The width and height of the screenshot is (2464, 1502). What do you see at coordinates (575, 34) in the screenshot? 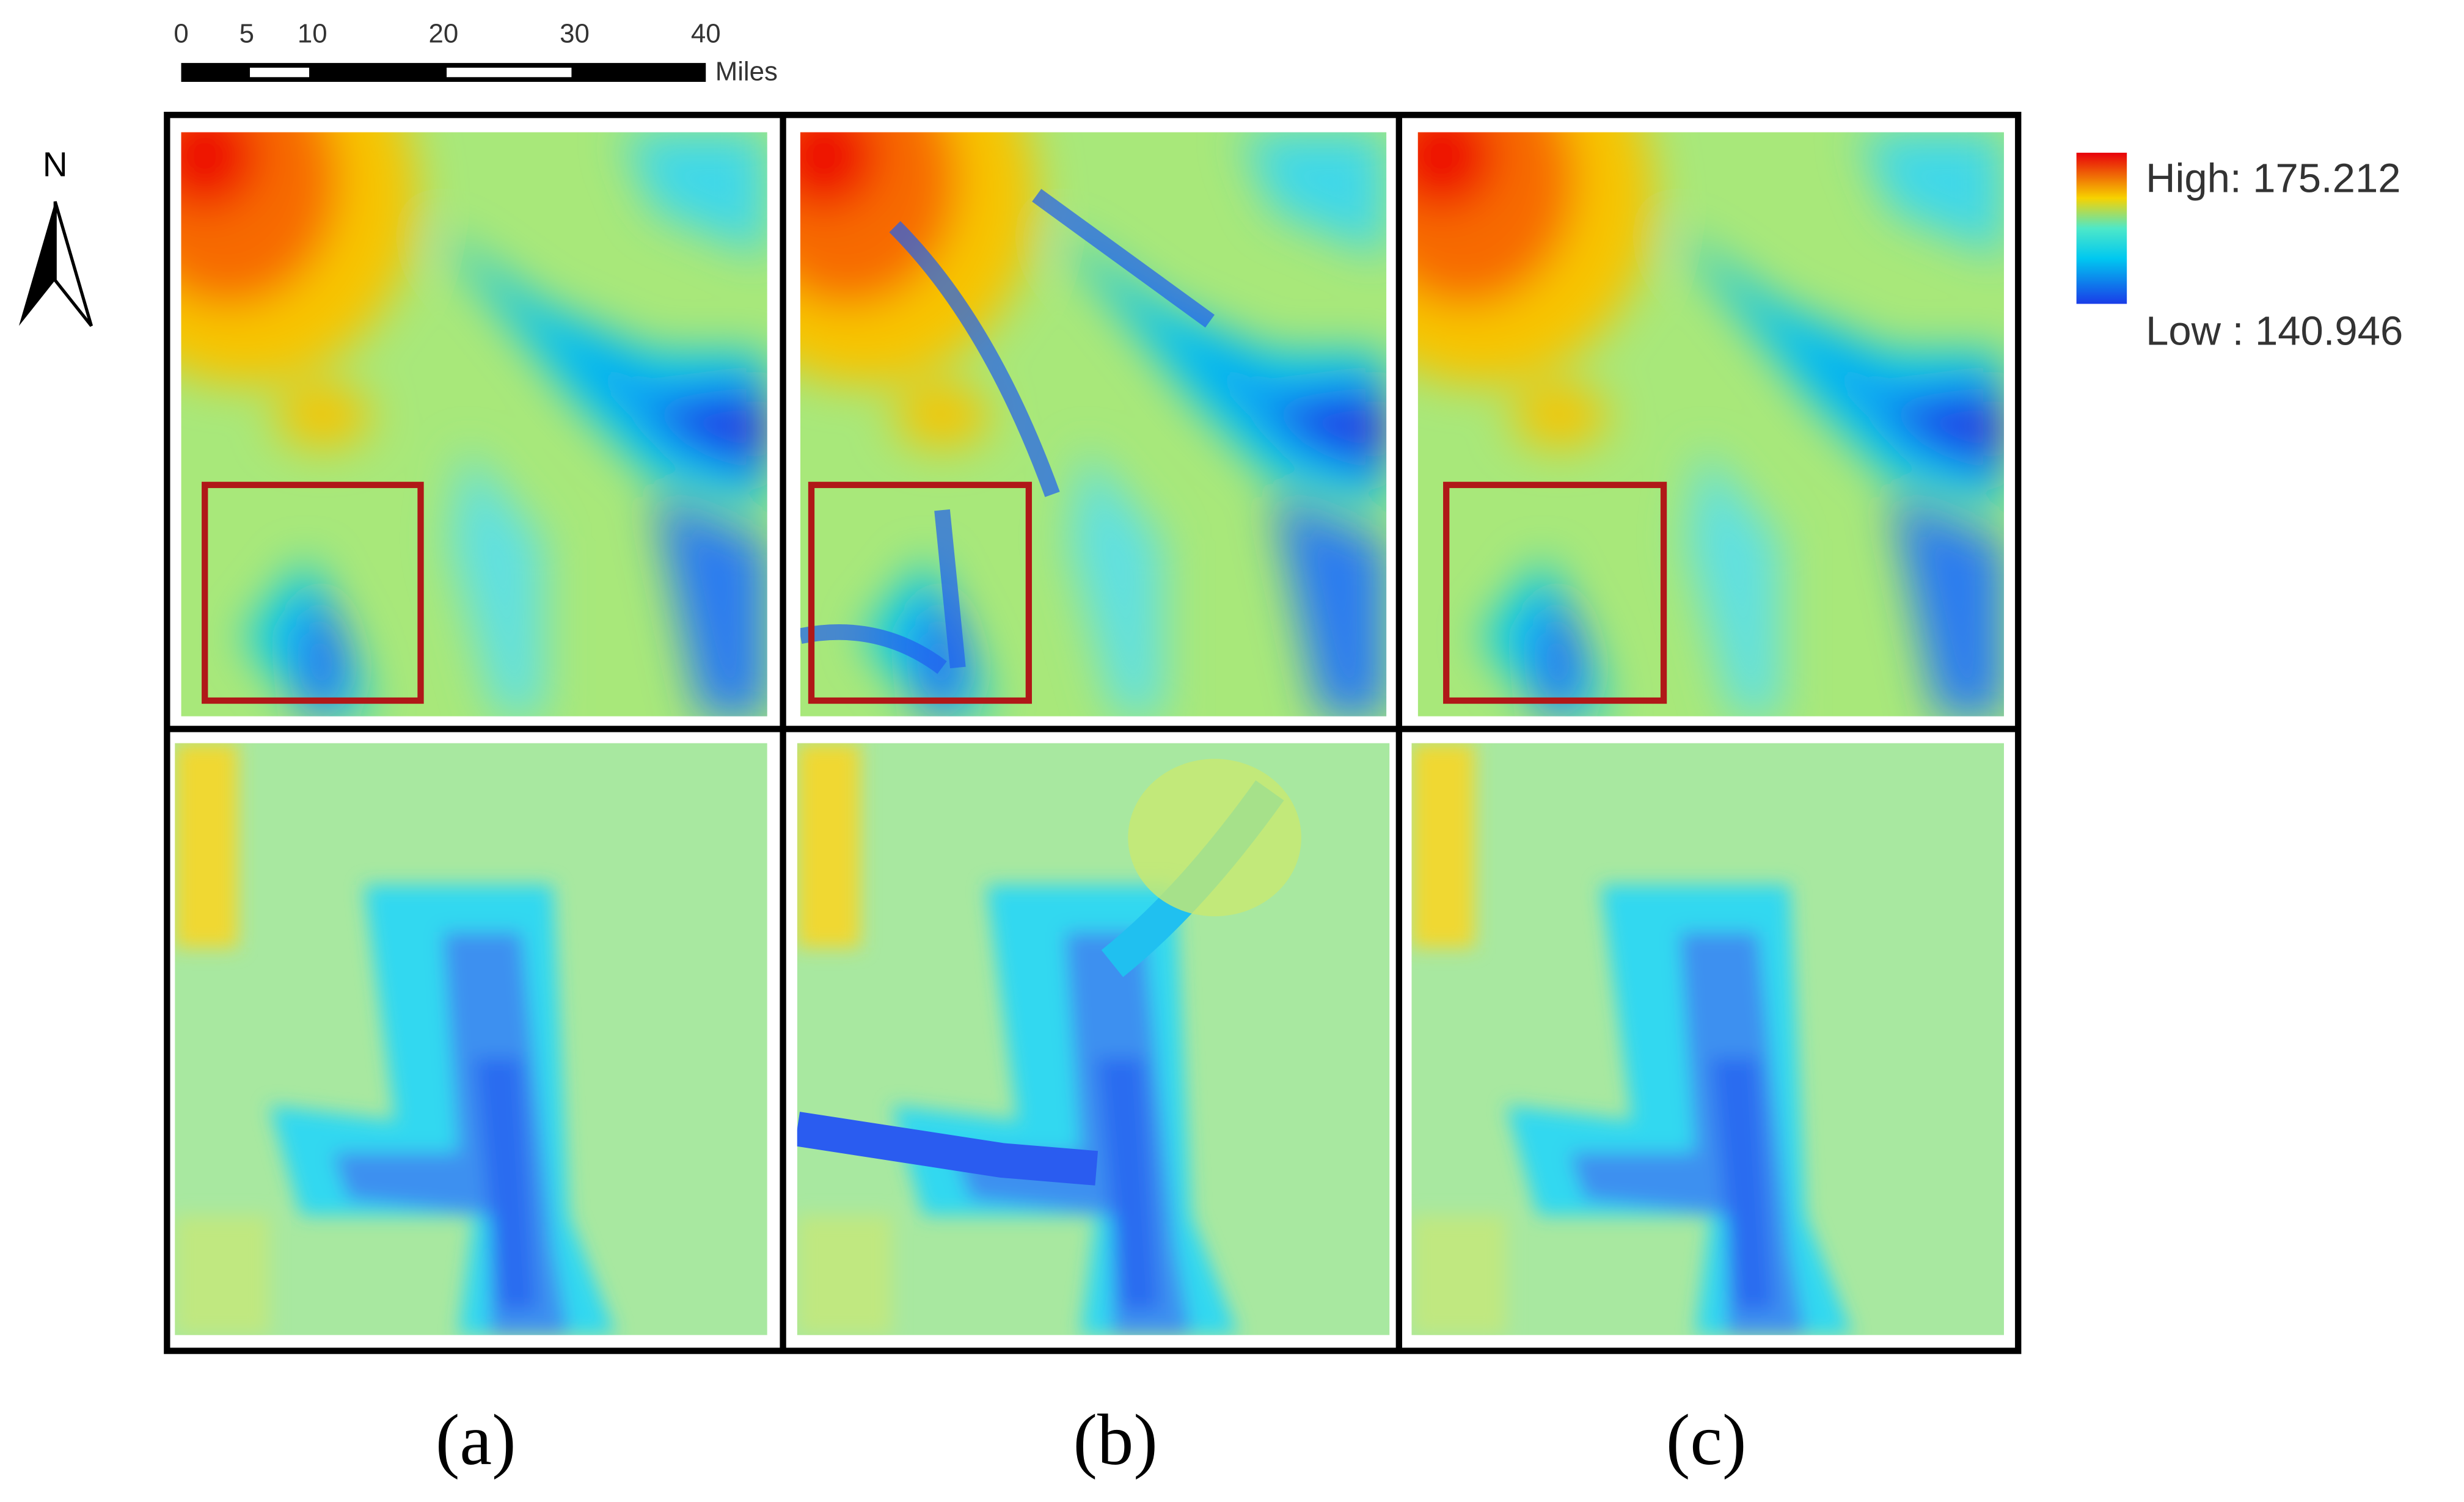
I see `scale-tick-label: 30` at bounding box center [575, 34].